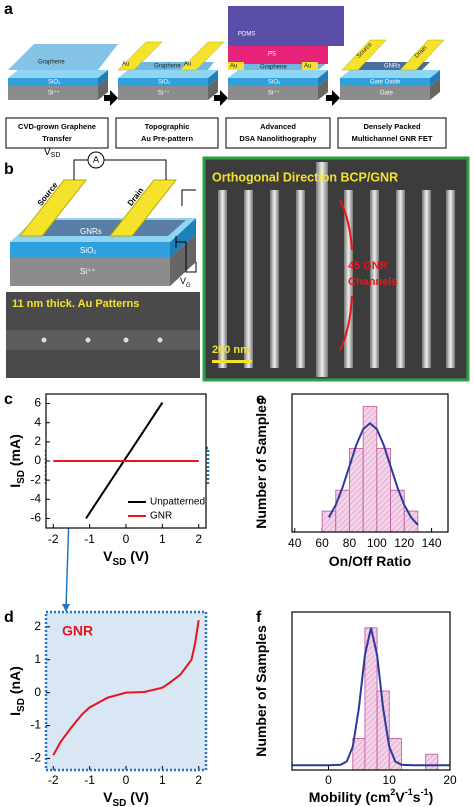 This screenshot has width=474, height=807. Describe the element at coordinates (177, 502) in the screenshot. I see `legend-label: Unpatterned` at that location.